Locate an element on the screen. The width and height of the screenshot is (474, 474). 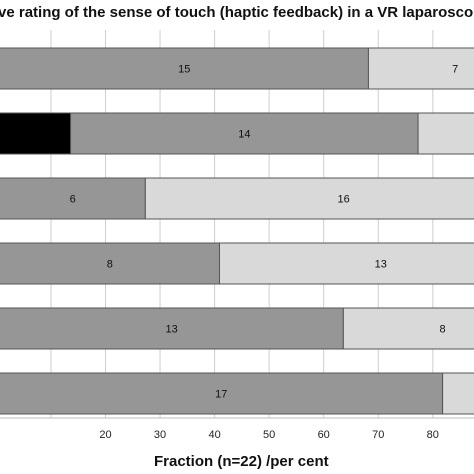
bar-row: 145 is located at coordinates (237, 133).